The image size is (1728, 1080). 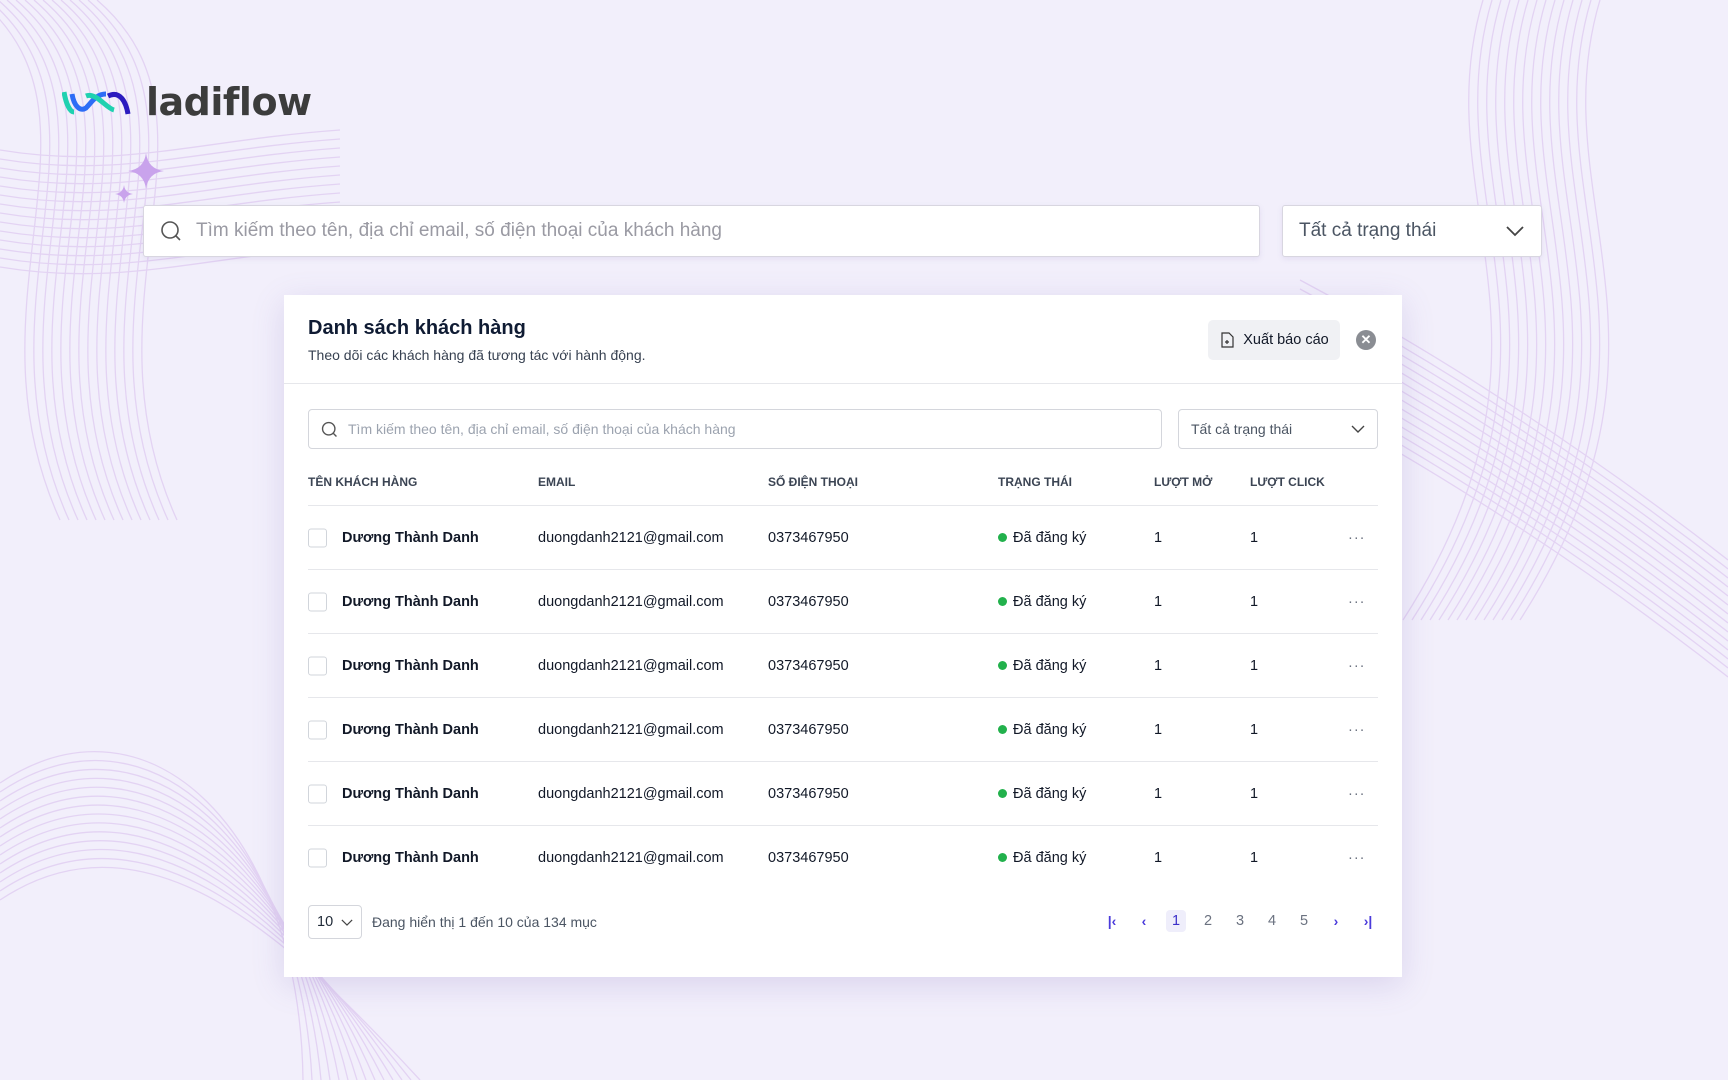 What do you see at coordinates (1272, 921) in the screenshot?
I see `page-4: 4` at bounding box center [1272, 921].